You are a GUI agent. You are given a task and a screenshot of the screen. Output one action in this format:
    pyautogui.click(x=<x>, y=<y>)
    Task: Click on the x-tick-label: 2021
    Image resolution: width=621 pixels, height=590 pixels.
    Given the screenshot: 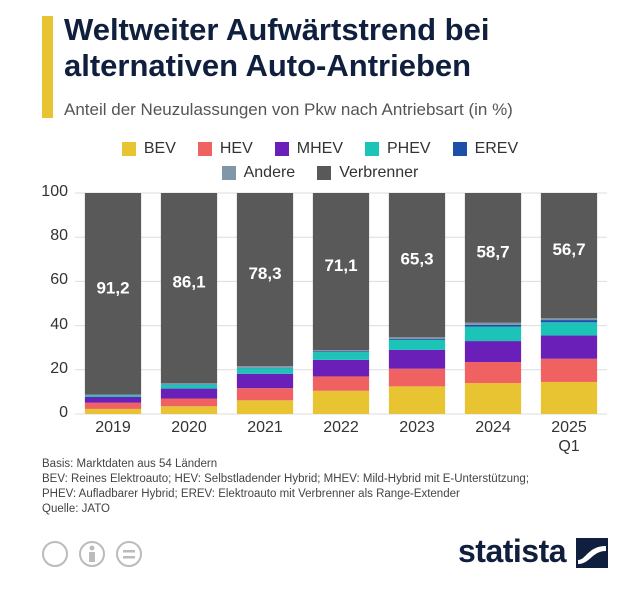 What is the action you would take?
    pyautogui.click(x=265, y=427)
    